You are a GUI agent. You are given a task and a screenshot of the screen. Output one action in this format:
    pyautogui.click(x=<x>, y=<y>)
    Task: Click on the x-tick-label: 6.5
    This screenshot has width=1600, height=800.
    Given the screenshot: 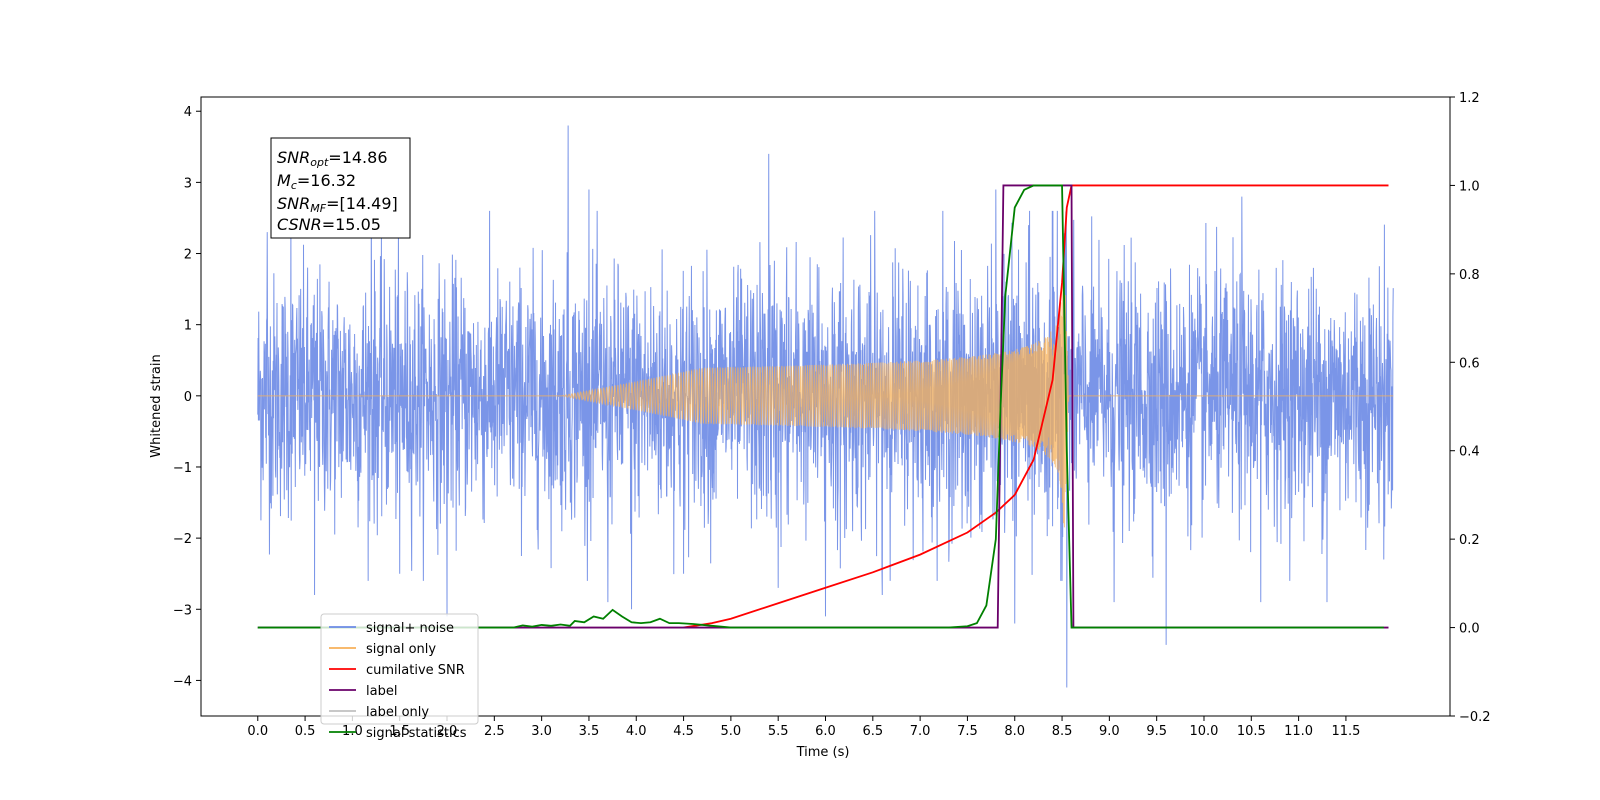 What is the action you would take?
    pyautogui.click(x=872, y=731)
    